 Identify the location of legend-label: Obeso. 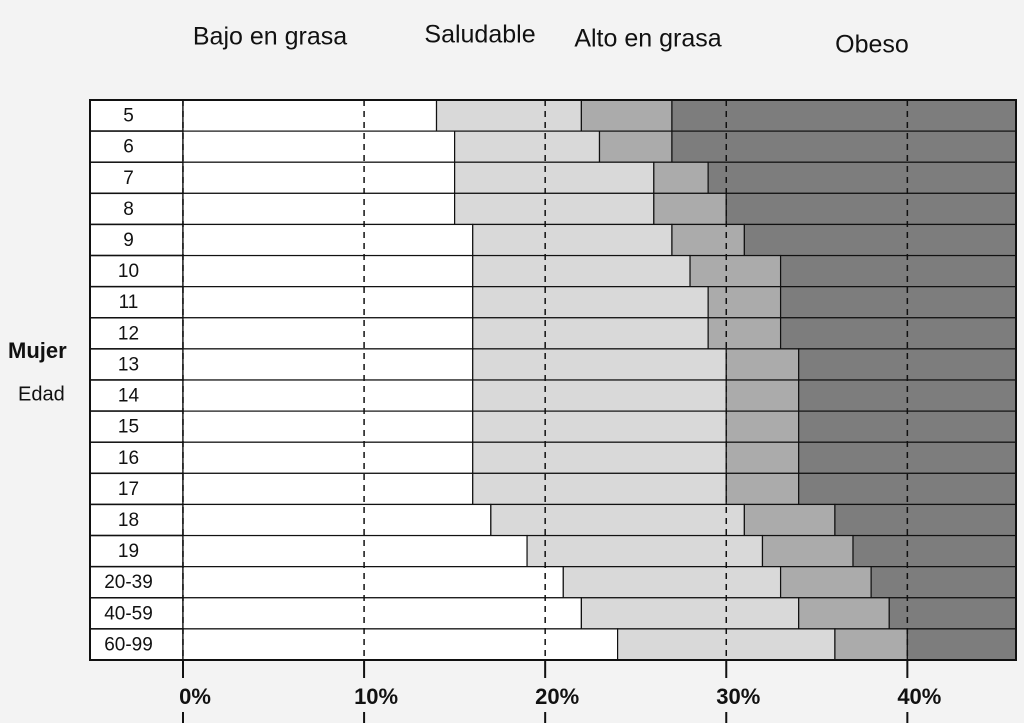
(872, 45).